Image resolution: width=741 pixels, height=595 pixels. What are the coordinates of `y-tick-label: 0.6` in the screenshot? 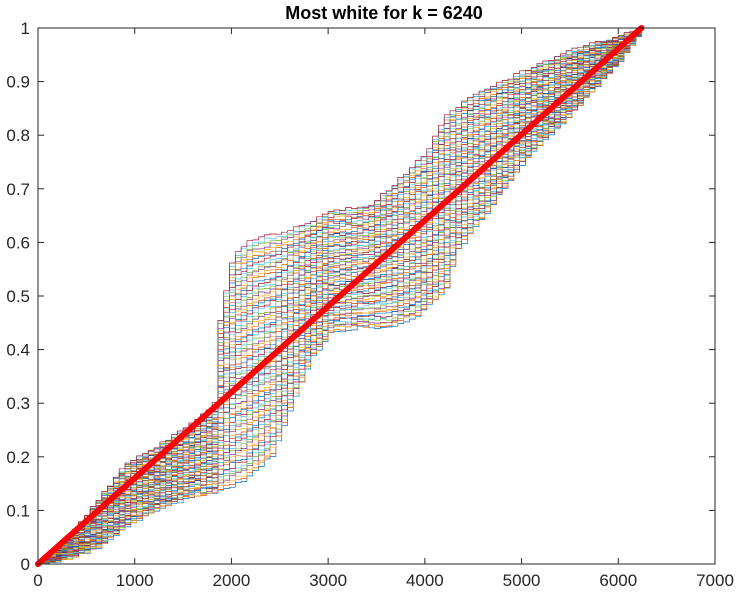 It's located at (18, 242).